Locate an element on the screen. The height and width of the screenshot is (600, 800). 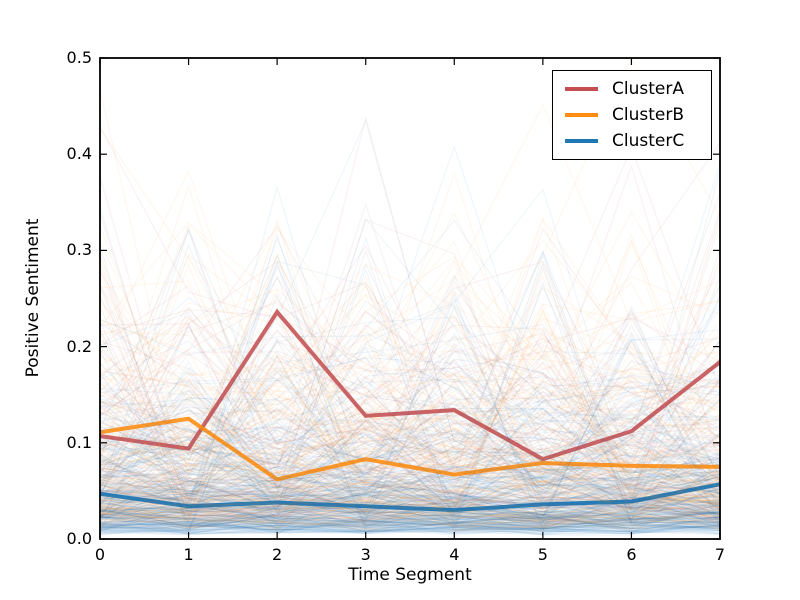
y-axis-label: Positive Sentiment is located at coordinates (33, 298).